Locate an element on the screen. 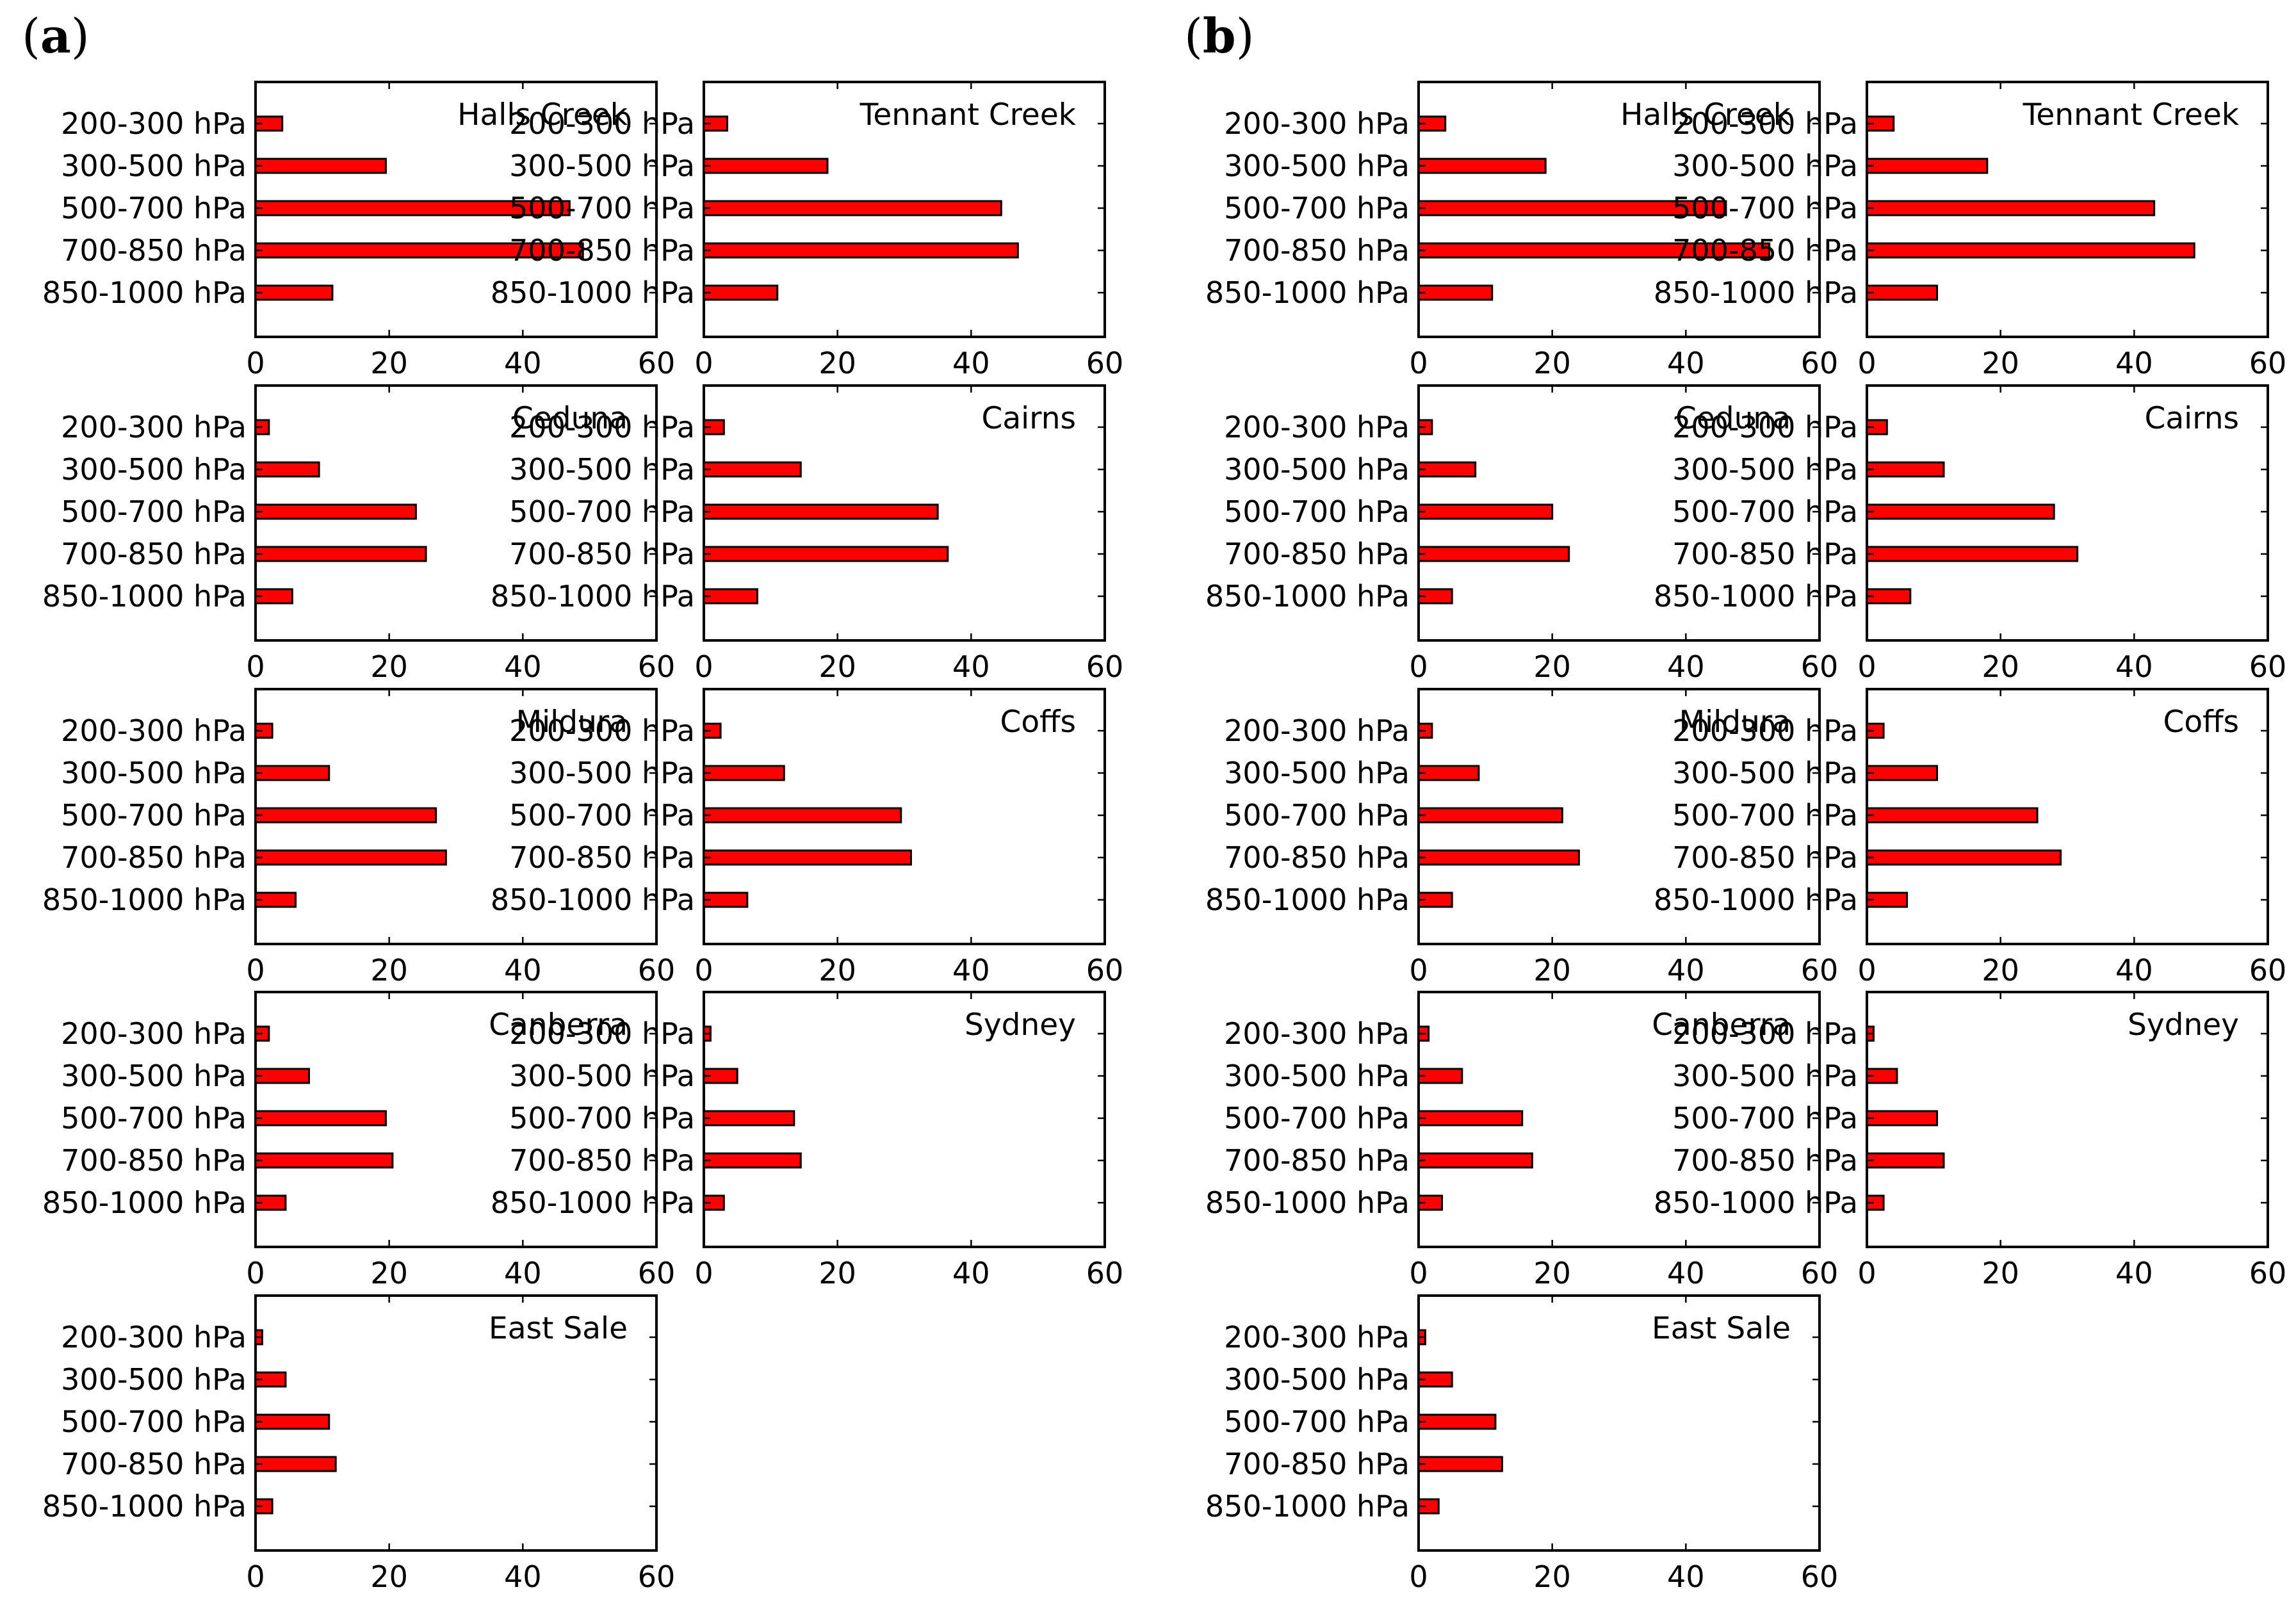 This screenshot has height=1603, width=2296. bar-a-tennant-creek-500-700-hpa is located at coordinates (852, 208).